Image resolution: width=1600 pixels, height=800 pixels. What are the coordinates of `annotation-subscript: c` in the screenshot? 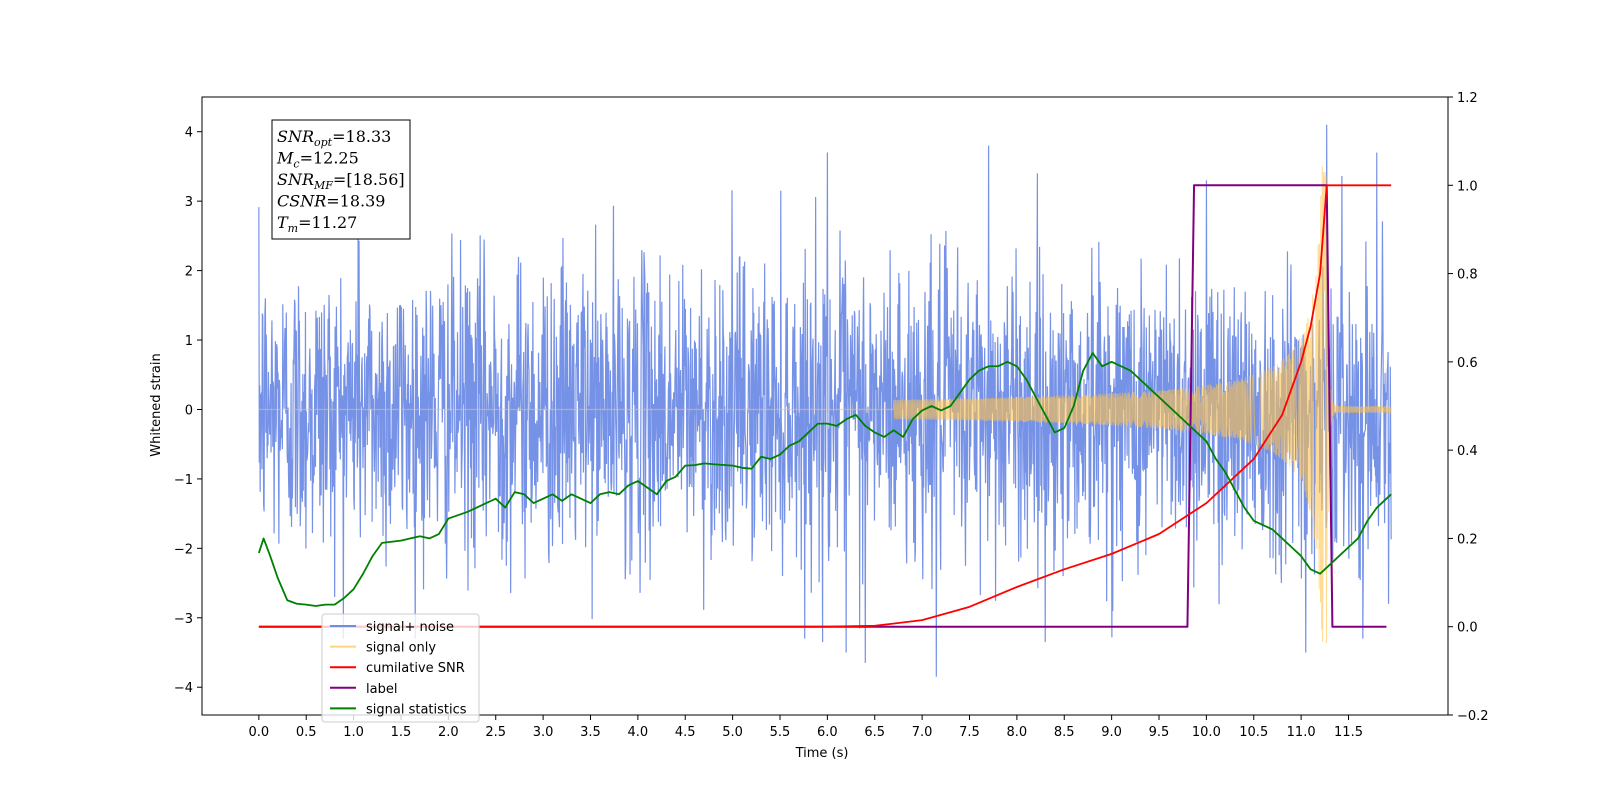 It's located at (296, 164).